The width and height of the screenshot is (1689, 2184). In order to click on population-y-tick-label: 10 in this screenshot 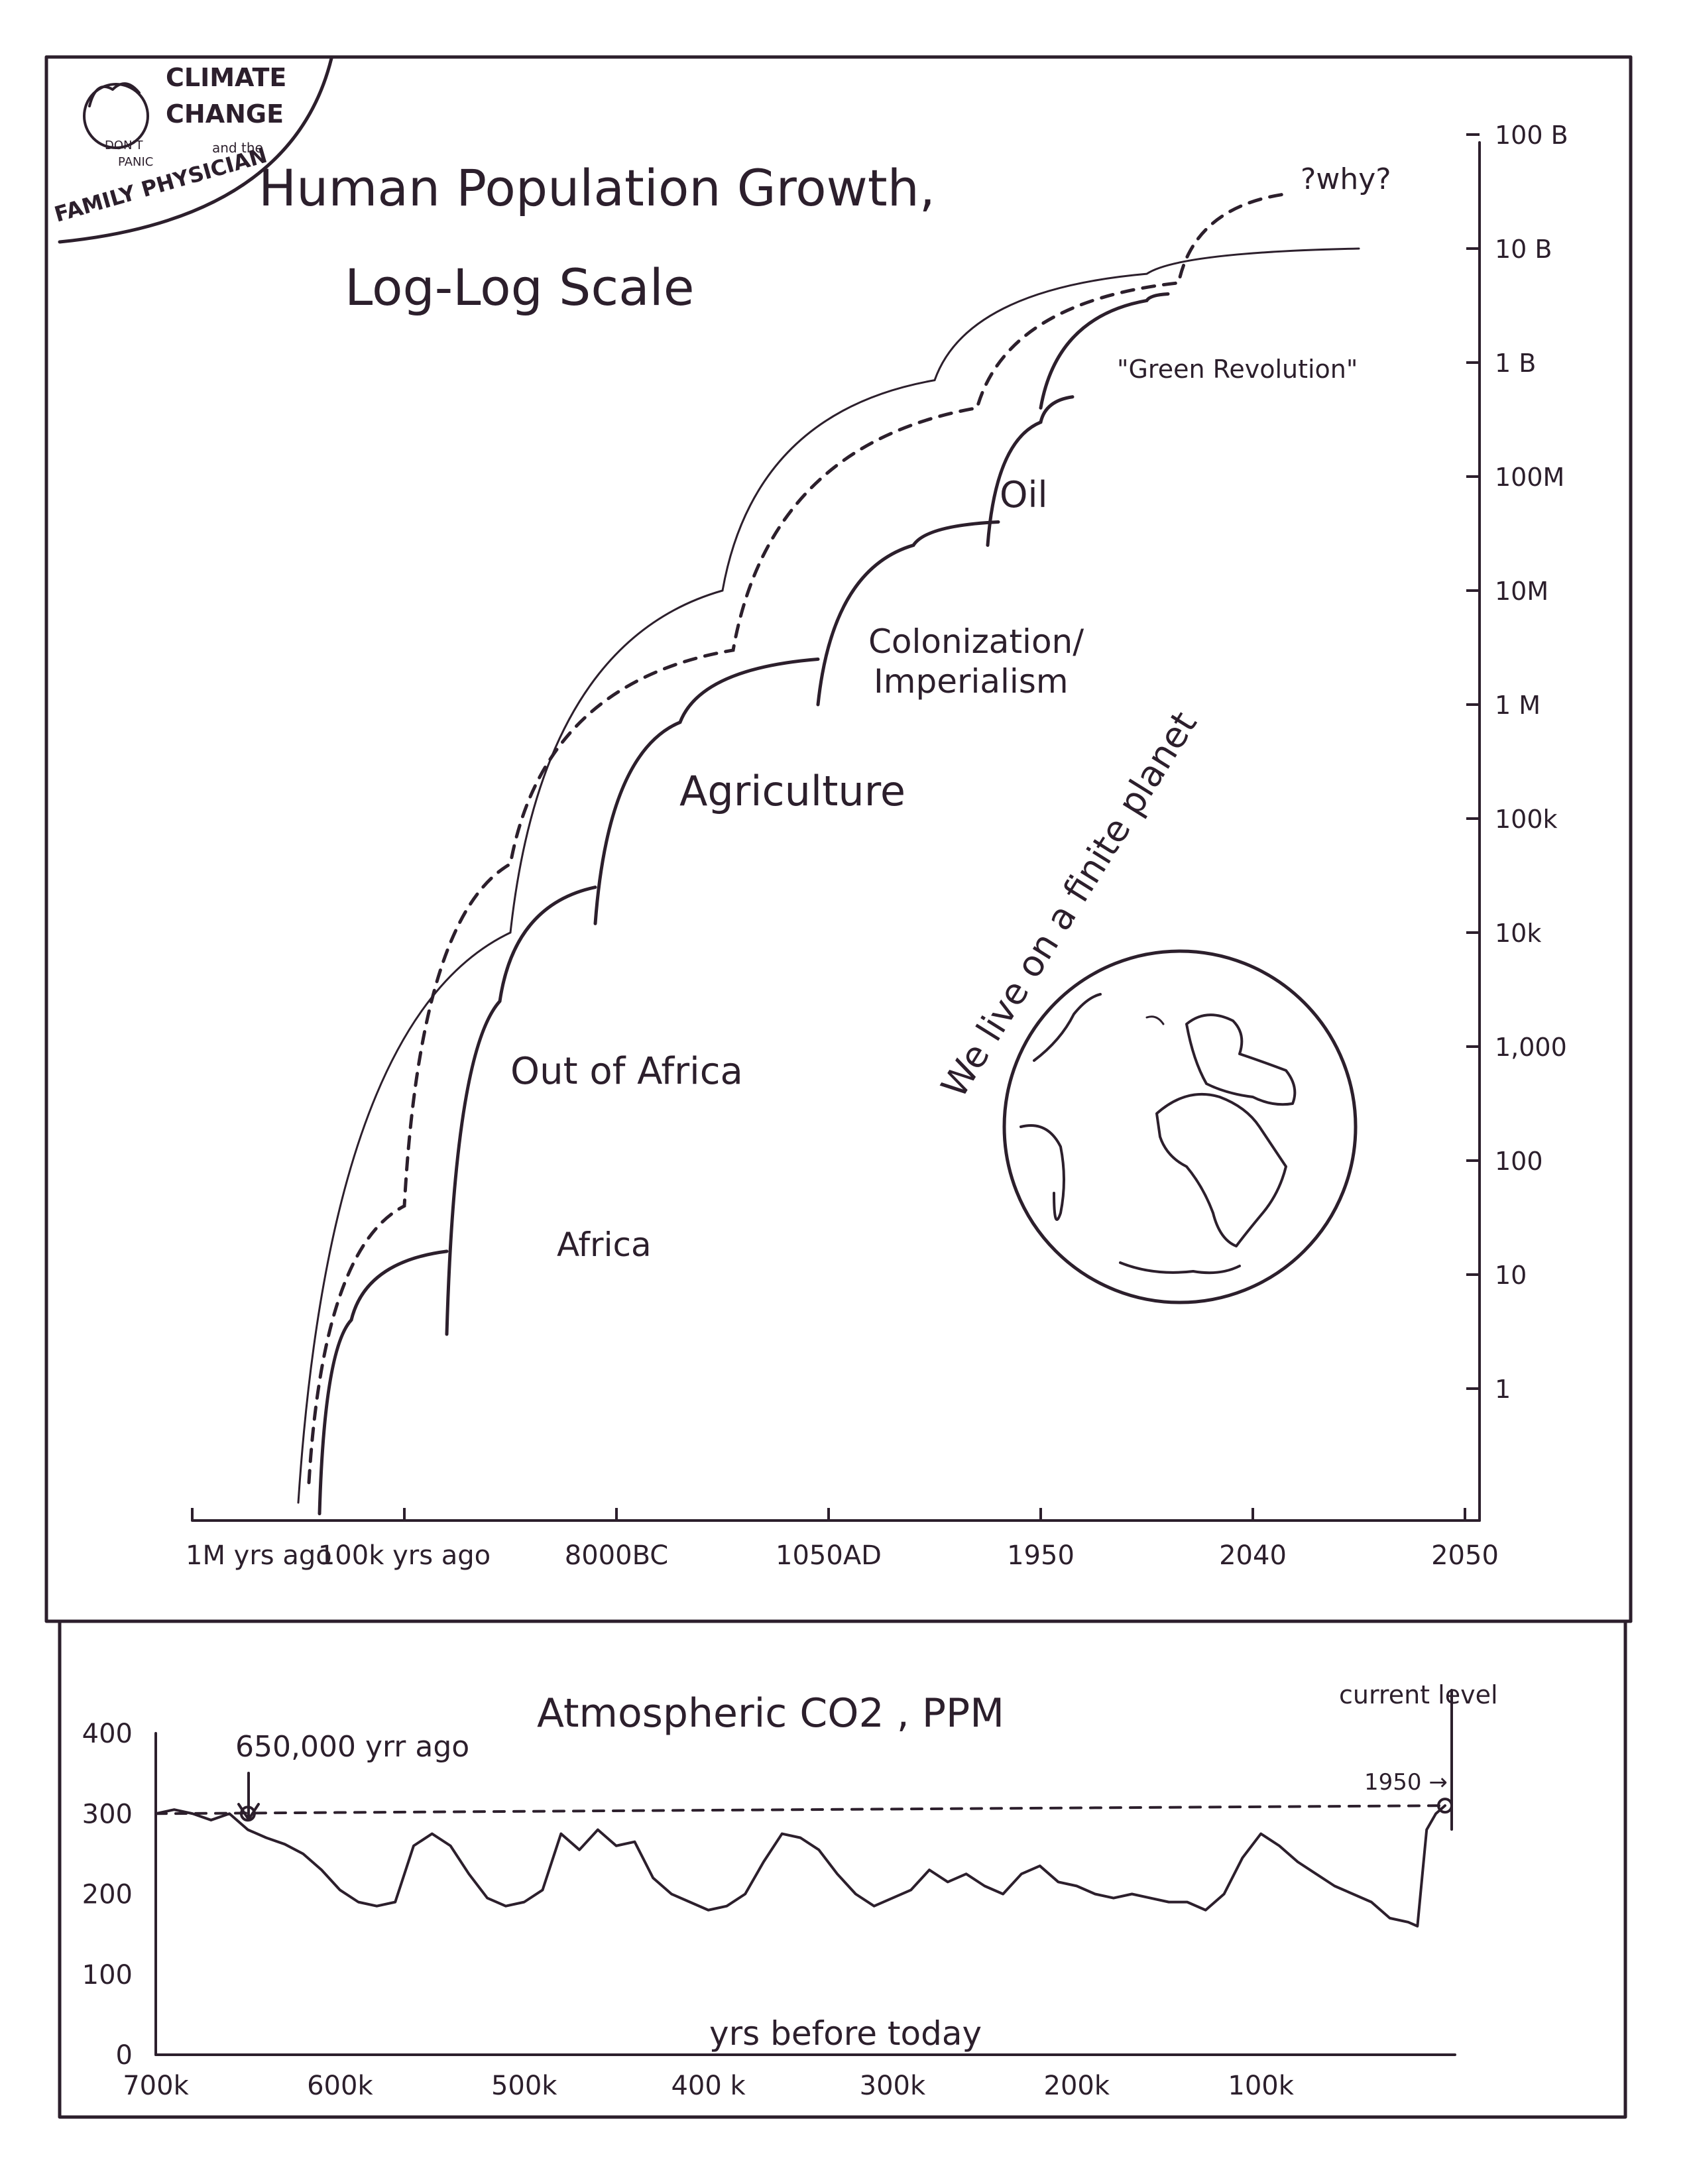, I will do `click(1511, 1275)`.